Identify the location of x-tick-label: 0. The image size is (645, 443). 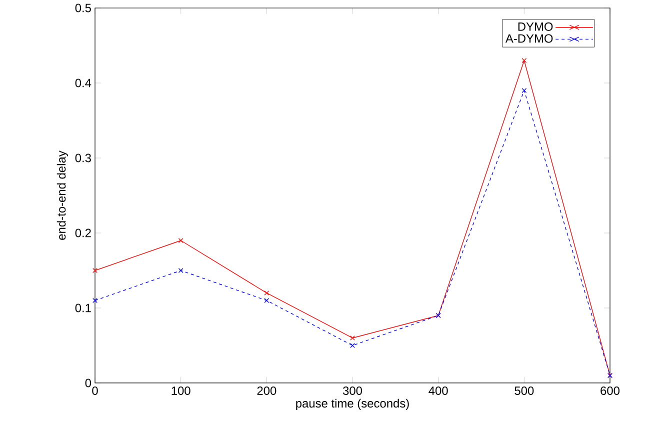
(95, 390).